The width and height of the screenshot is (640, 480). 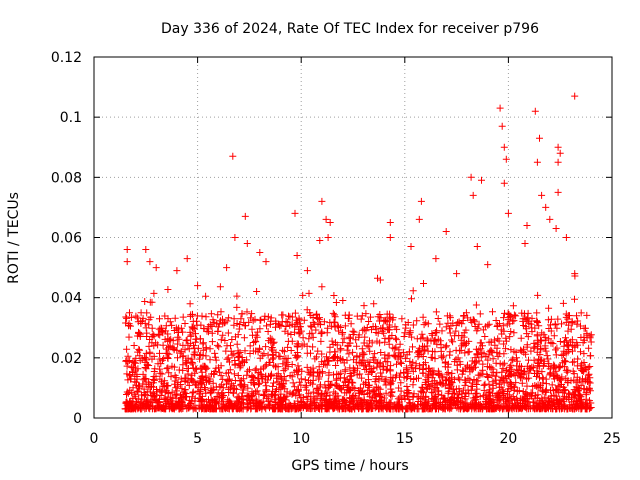 I want to click on y-tick-label: 0.1, so click(x=71, y=118).